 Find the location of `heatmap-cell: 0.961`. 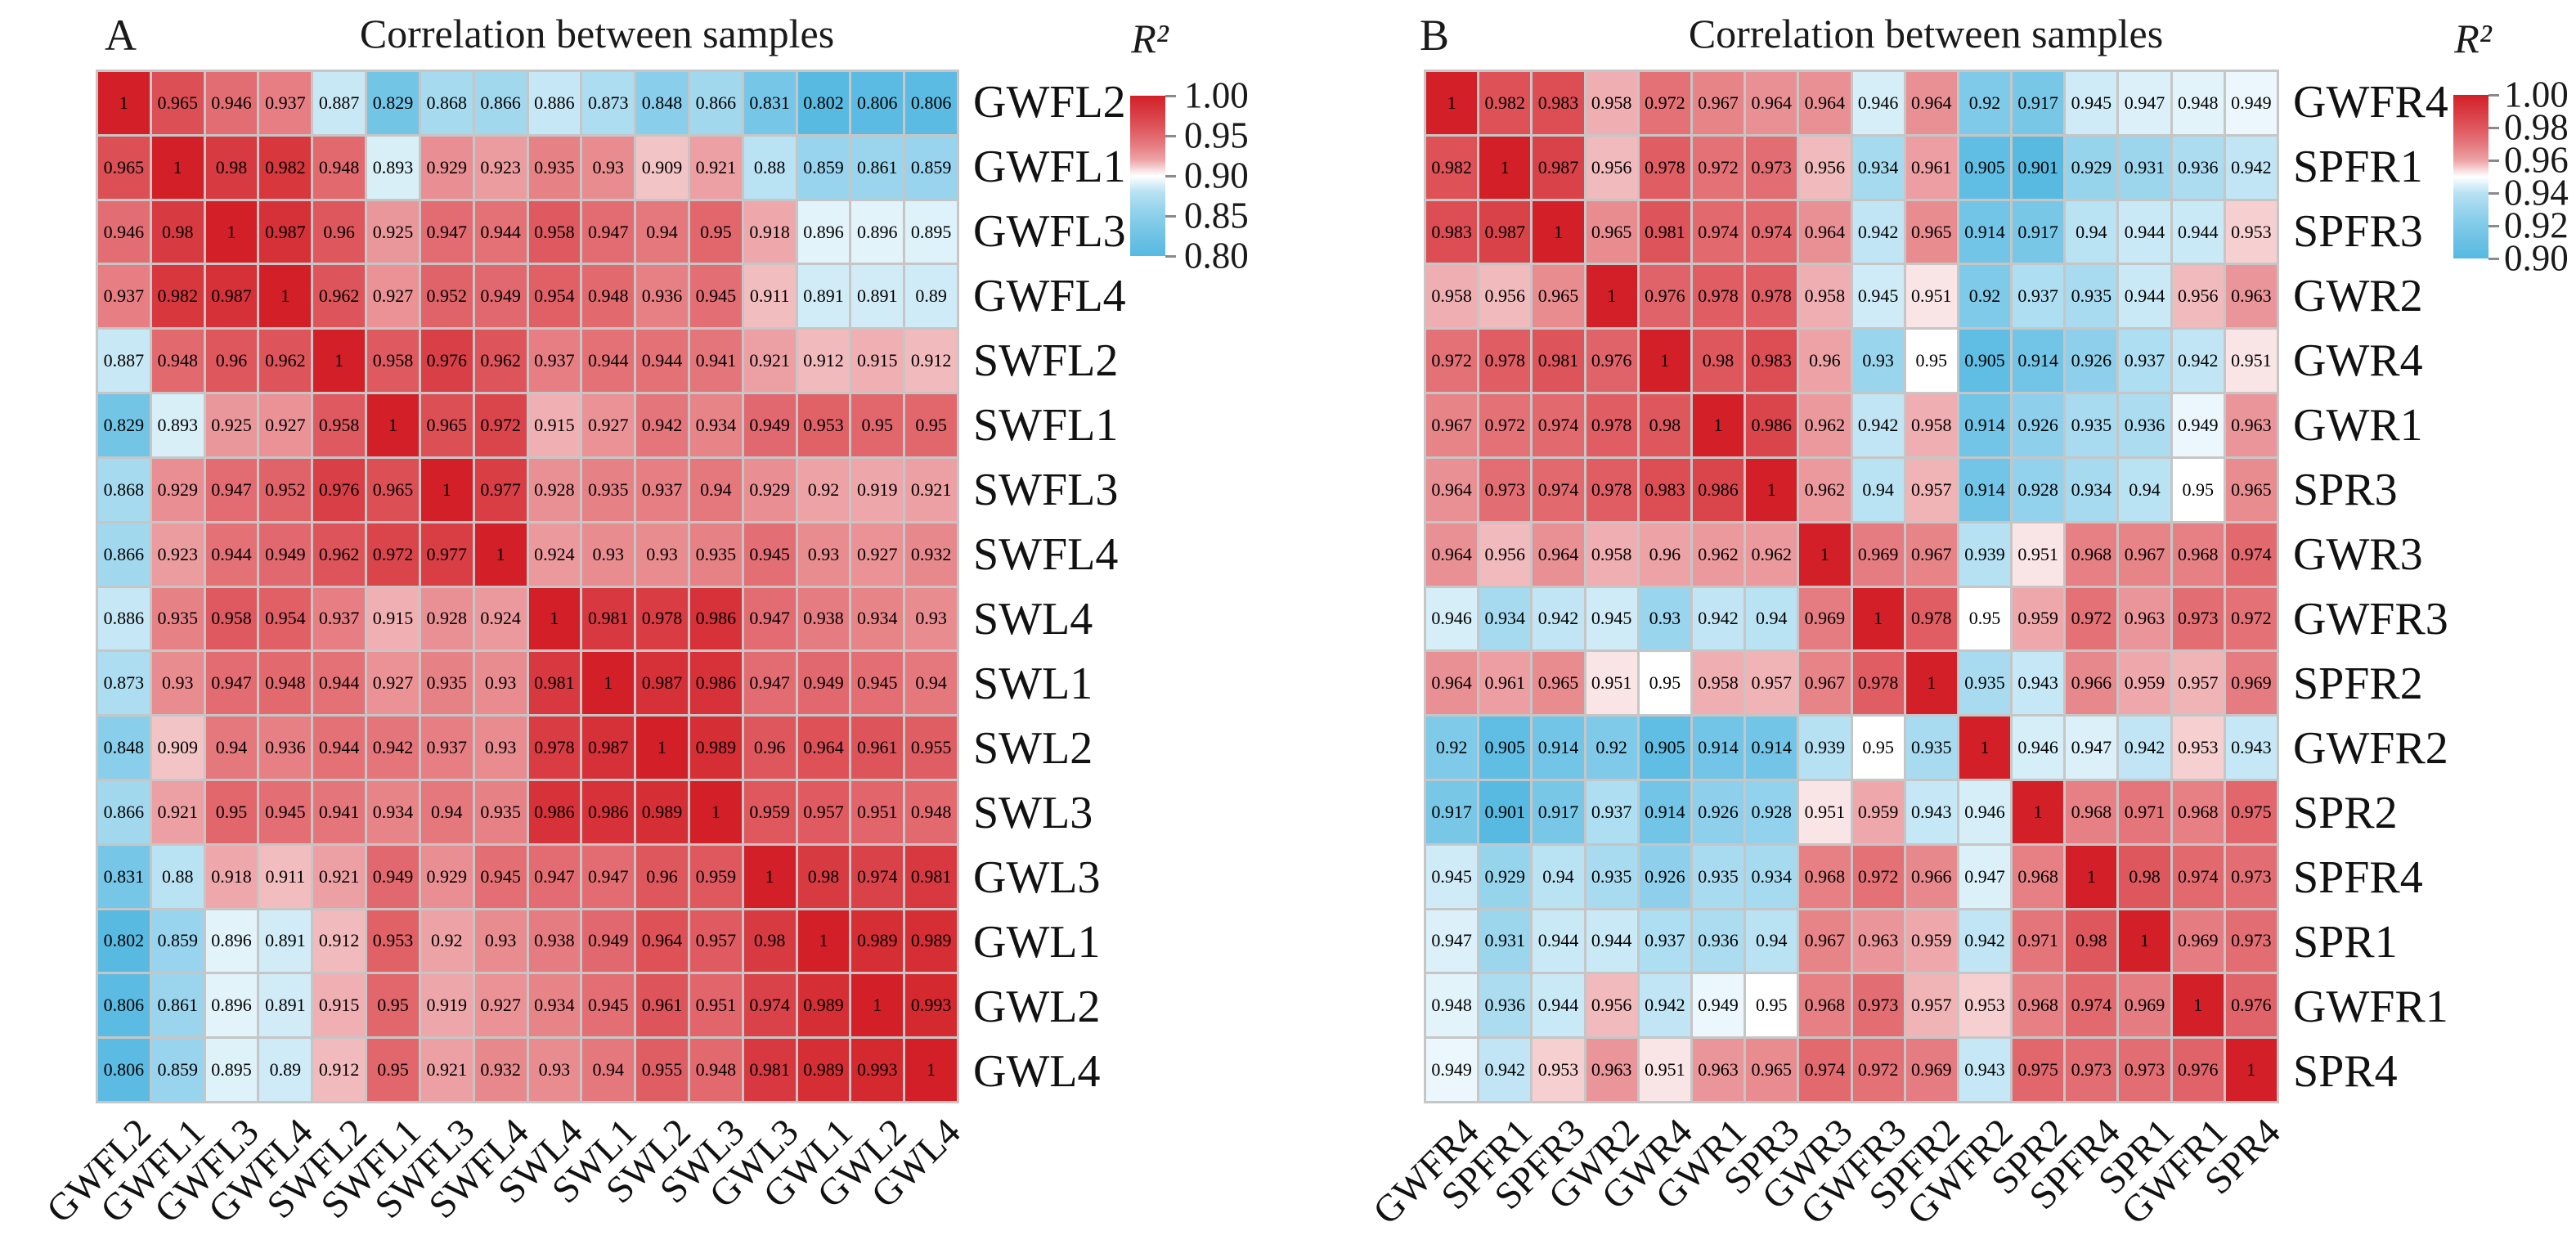

heatmap-cell: 0.961 is located at coordinates (1505, 683).